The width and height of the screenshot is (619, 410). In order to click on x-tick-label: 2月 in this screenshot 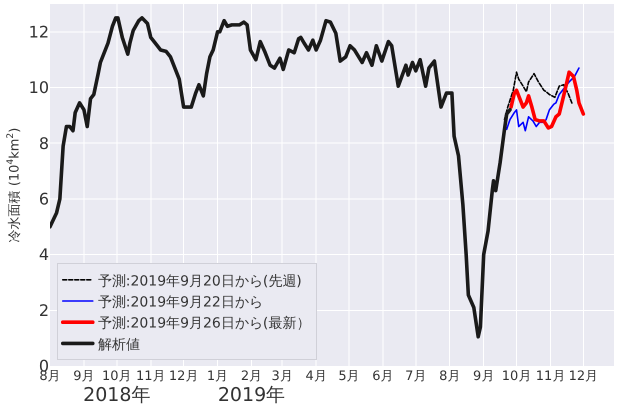, I will do `click(251, 376)`.